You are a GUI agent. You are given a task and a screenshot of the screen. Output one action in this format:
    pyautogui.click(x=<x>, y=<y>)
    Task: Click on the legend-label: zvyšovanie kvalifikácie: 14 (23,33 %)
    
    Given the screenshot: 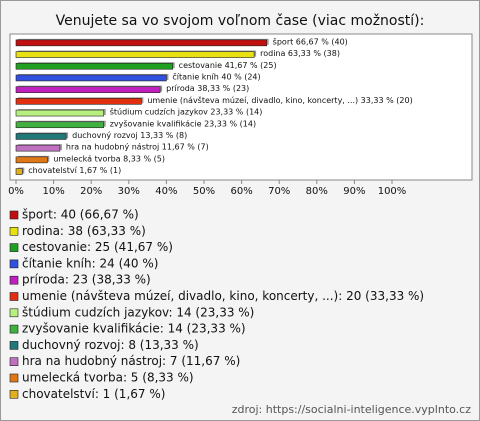 What is the action you would take?
    pyautogui.click(x=134, y=329)
    